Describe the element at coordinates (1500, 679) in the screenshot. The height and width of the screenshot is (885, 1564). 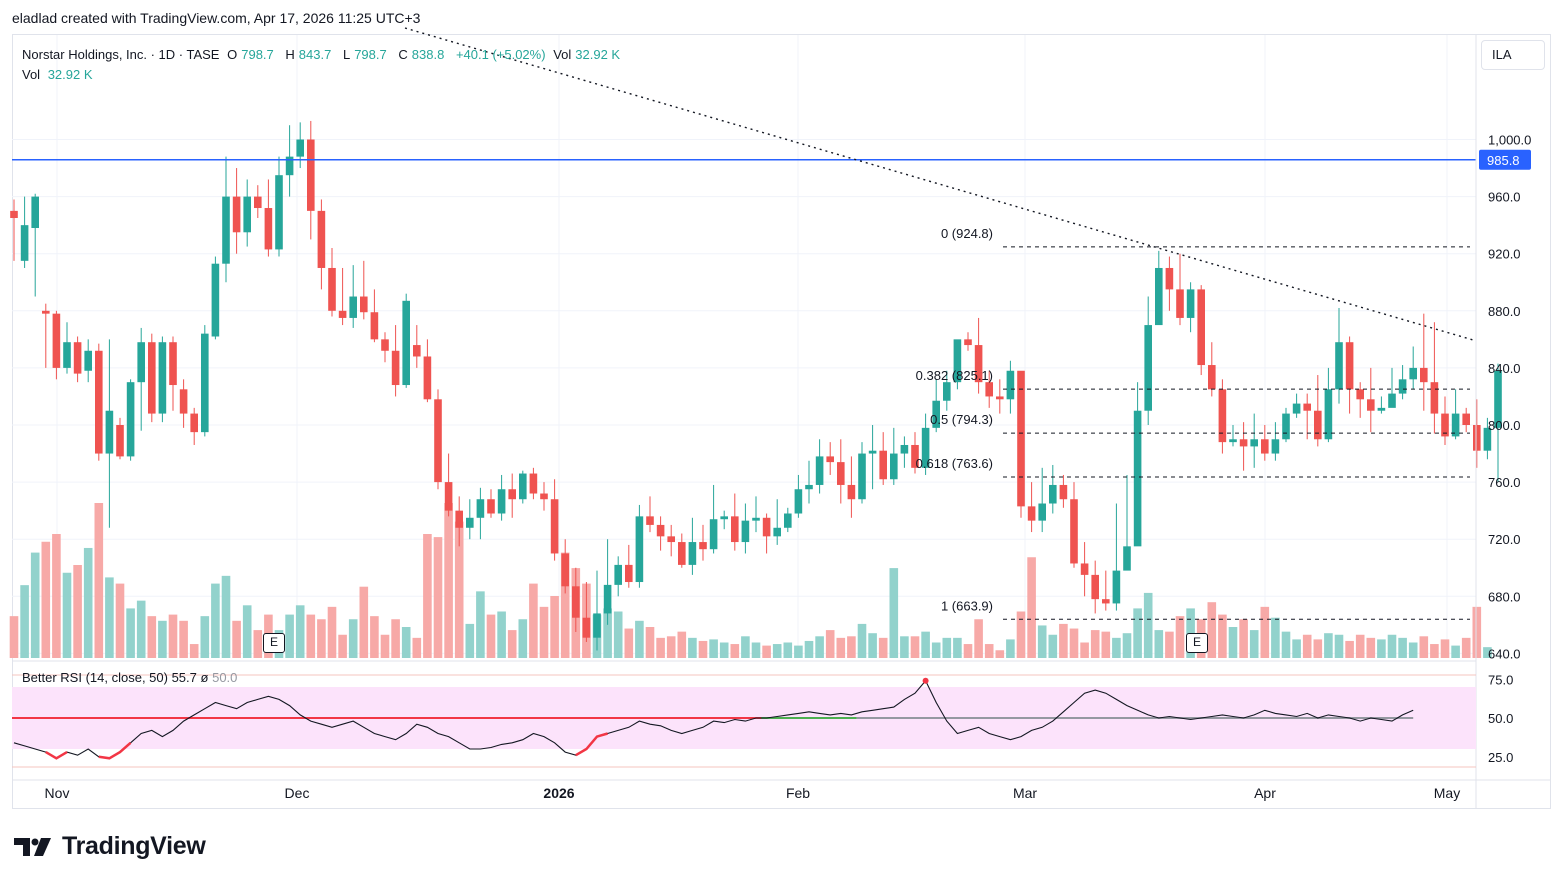
I see `rsi-tick-label: 75.0` at that location.